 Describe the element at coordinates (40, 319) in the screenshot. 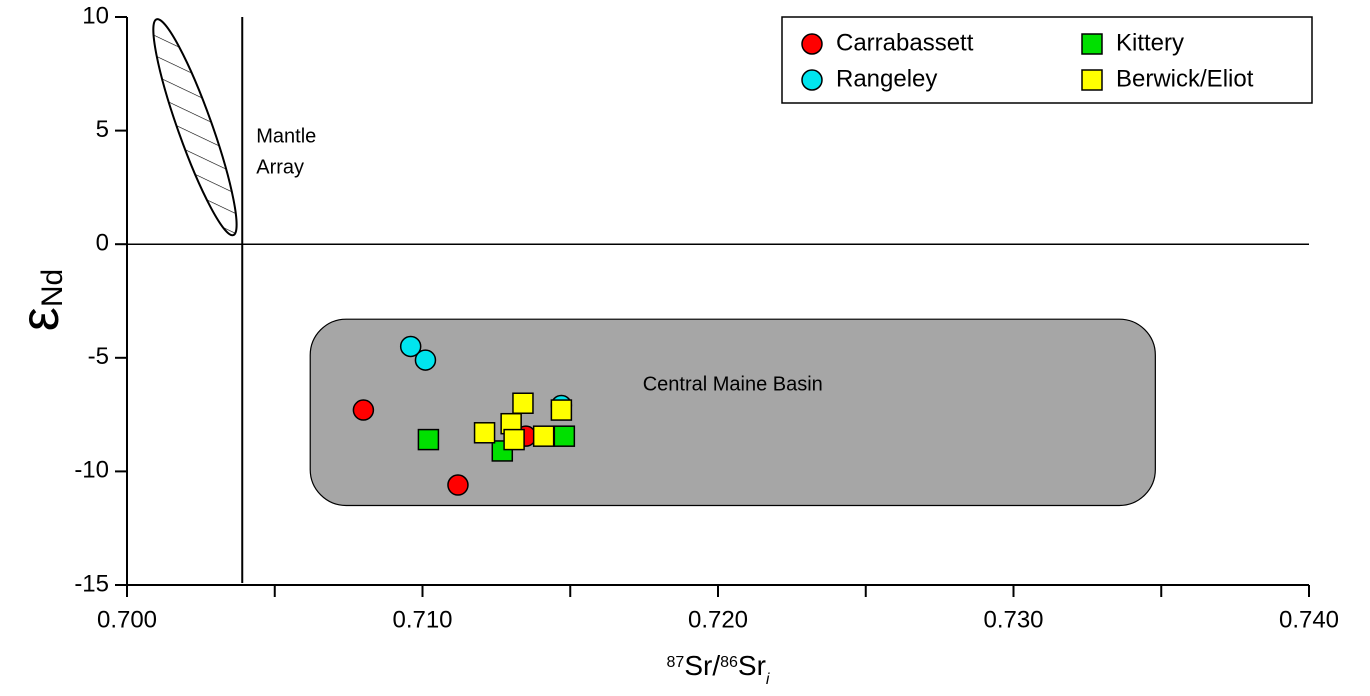

I see `y-label-part: ε` at that location.